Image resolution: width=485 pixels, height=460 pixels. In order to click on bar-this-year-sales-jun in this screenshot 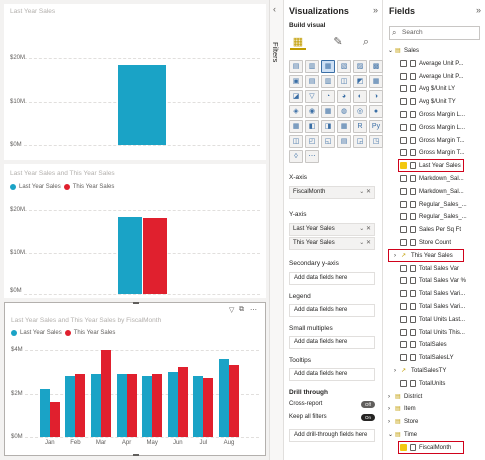, I will do `click(182, 402)`.